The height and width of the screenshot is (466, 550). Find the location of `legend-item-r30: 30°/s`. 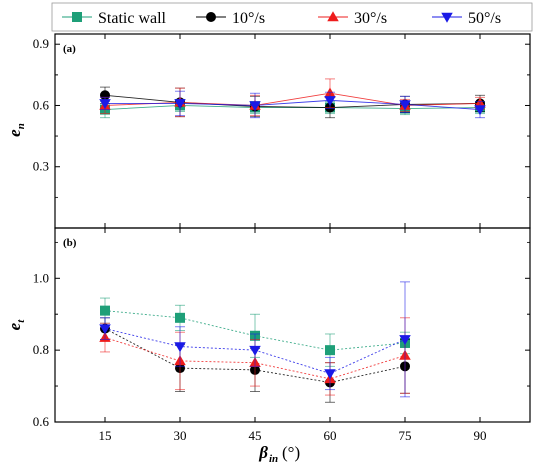

legend-item-r30: 30°/s is located at coordinates (352, 18).